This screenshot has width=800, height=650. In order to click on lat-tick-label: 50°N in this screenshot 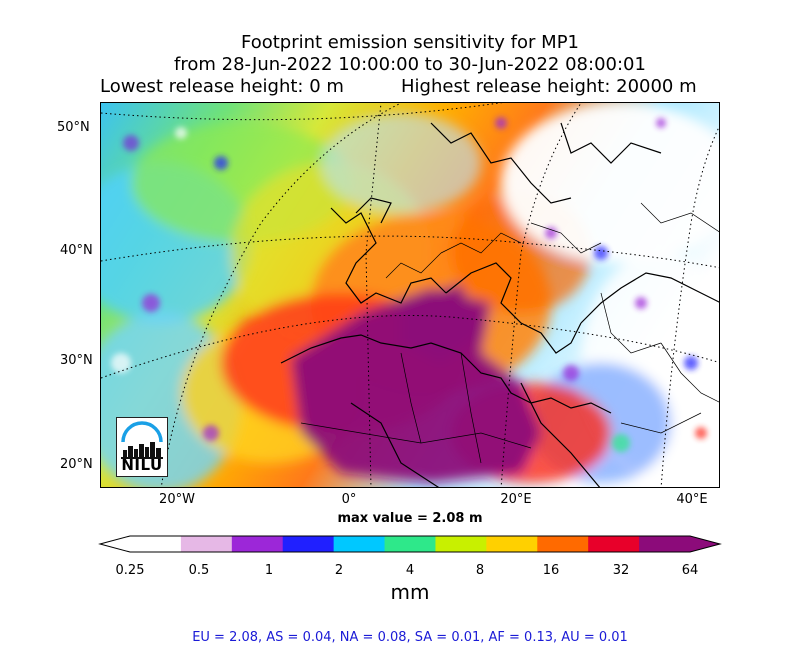, I will do `click(73, 127)`.